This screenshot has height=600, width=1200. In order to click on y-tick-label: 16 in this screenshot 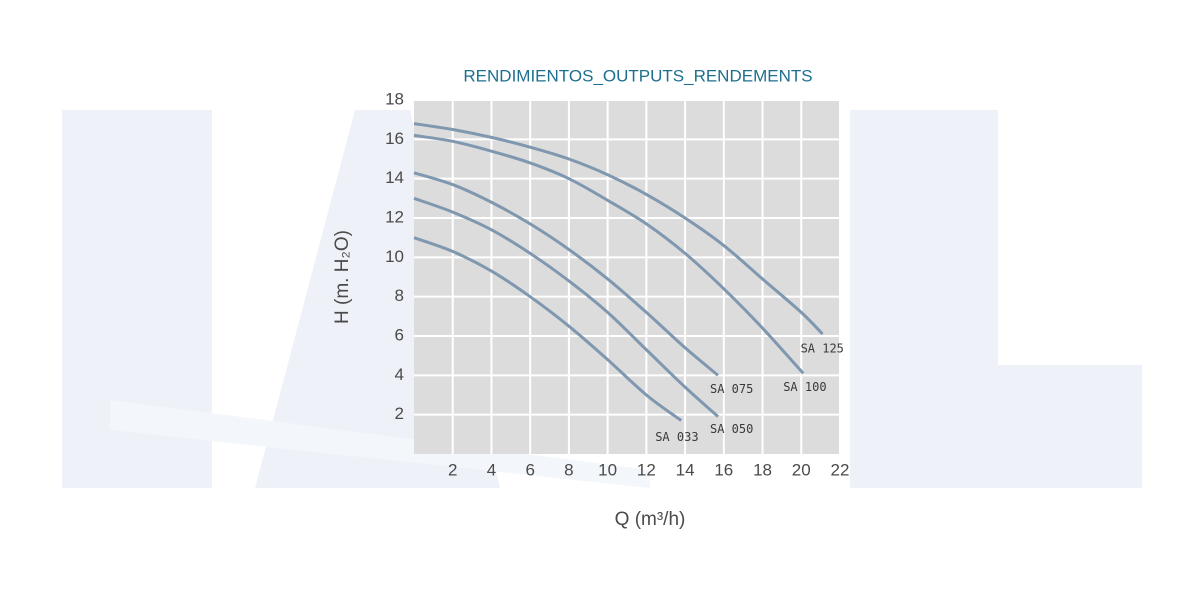, I will do `click(394, 138)`.